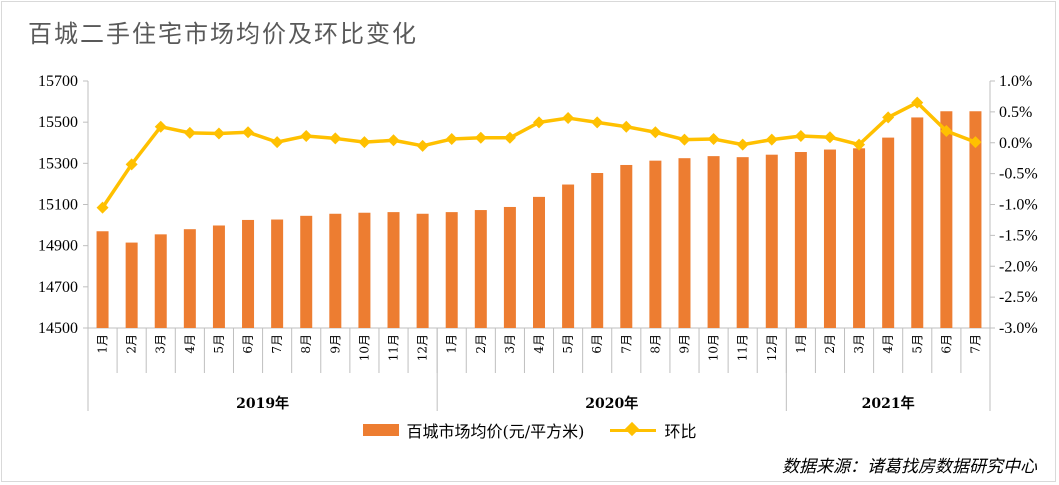  Describe the element at coordinates (1015, 112) in the screenshot. I see `y-tick-label-right: 0.5%` at that location.